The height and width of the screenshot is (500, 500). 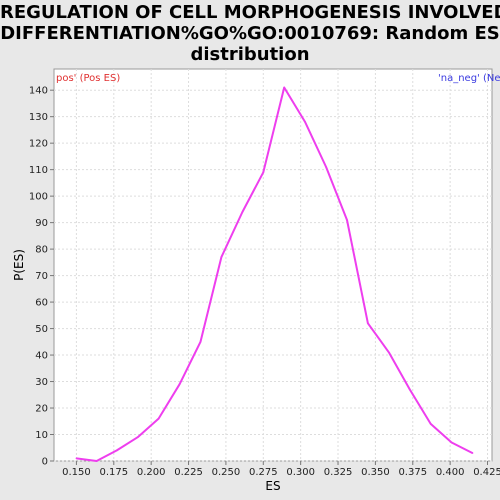 I want to click on y-tick-label: 140, so click(x=38, y=91).